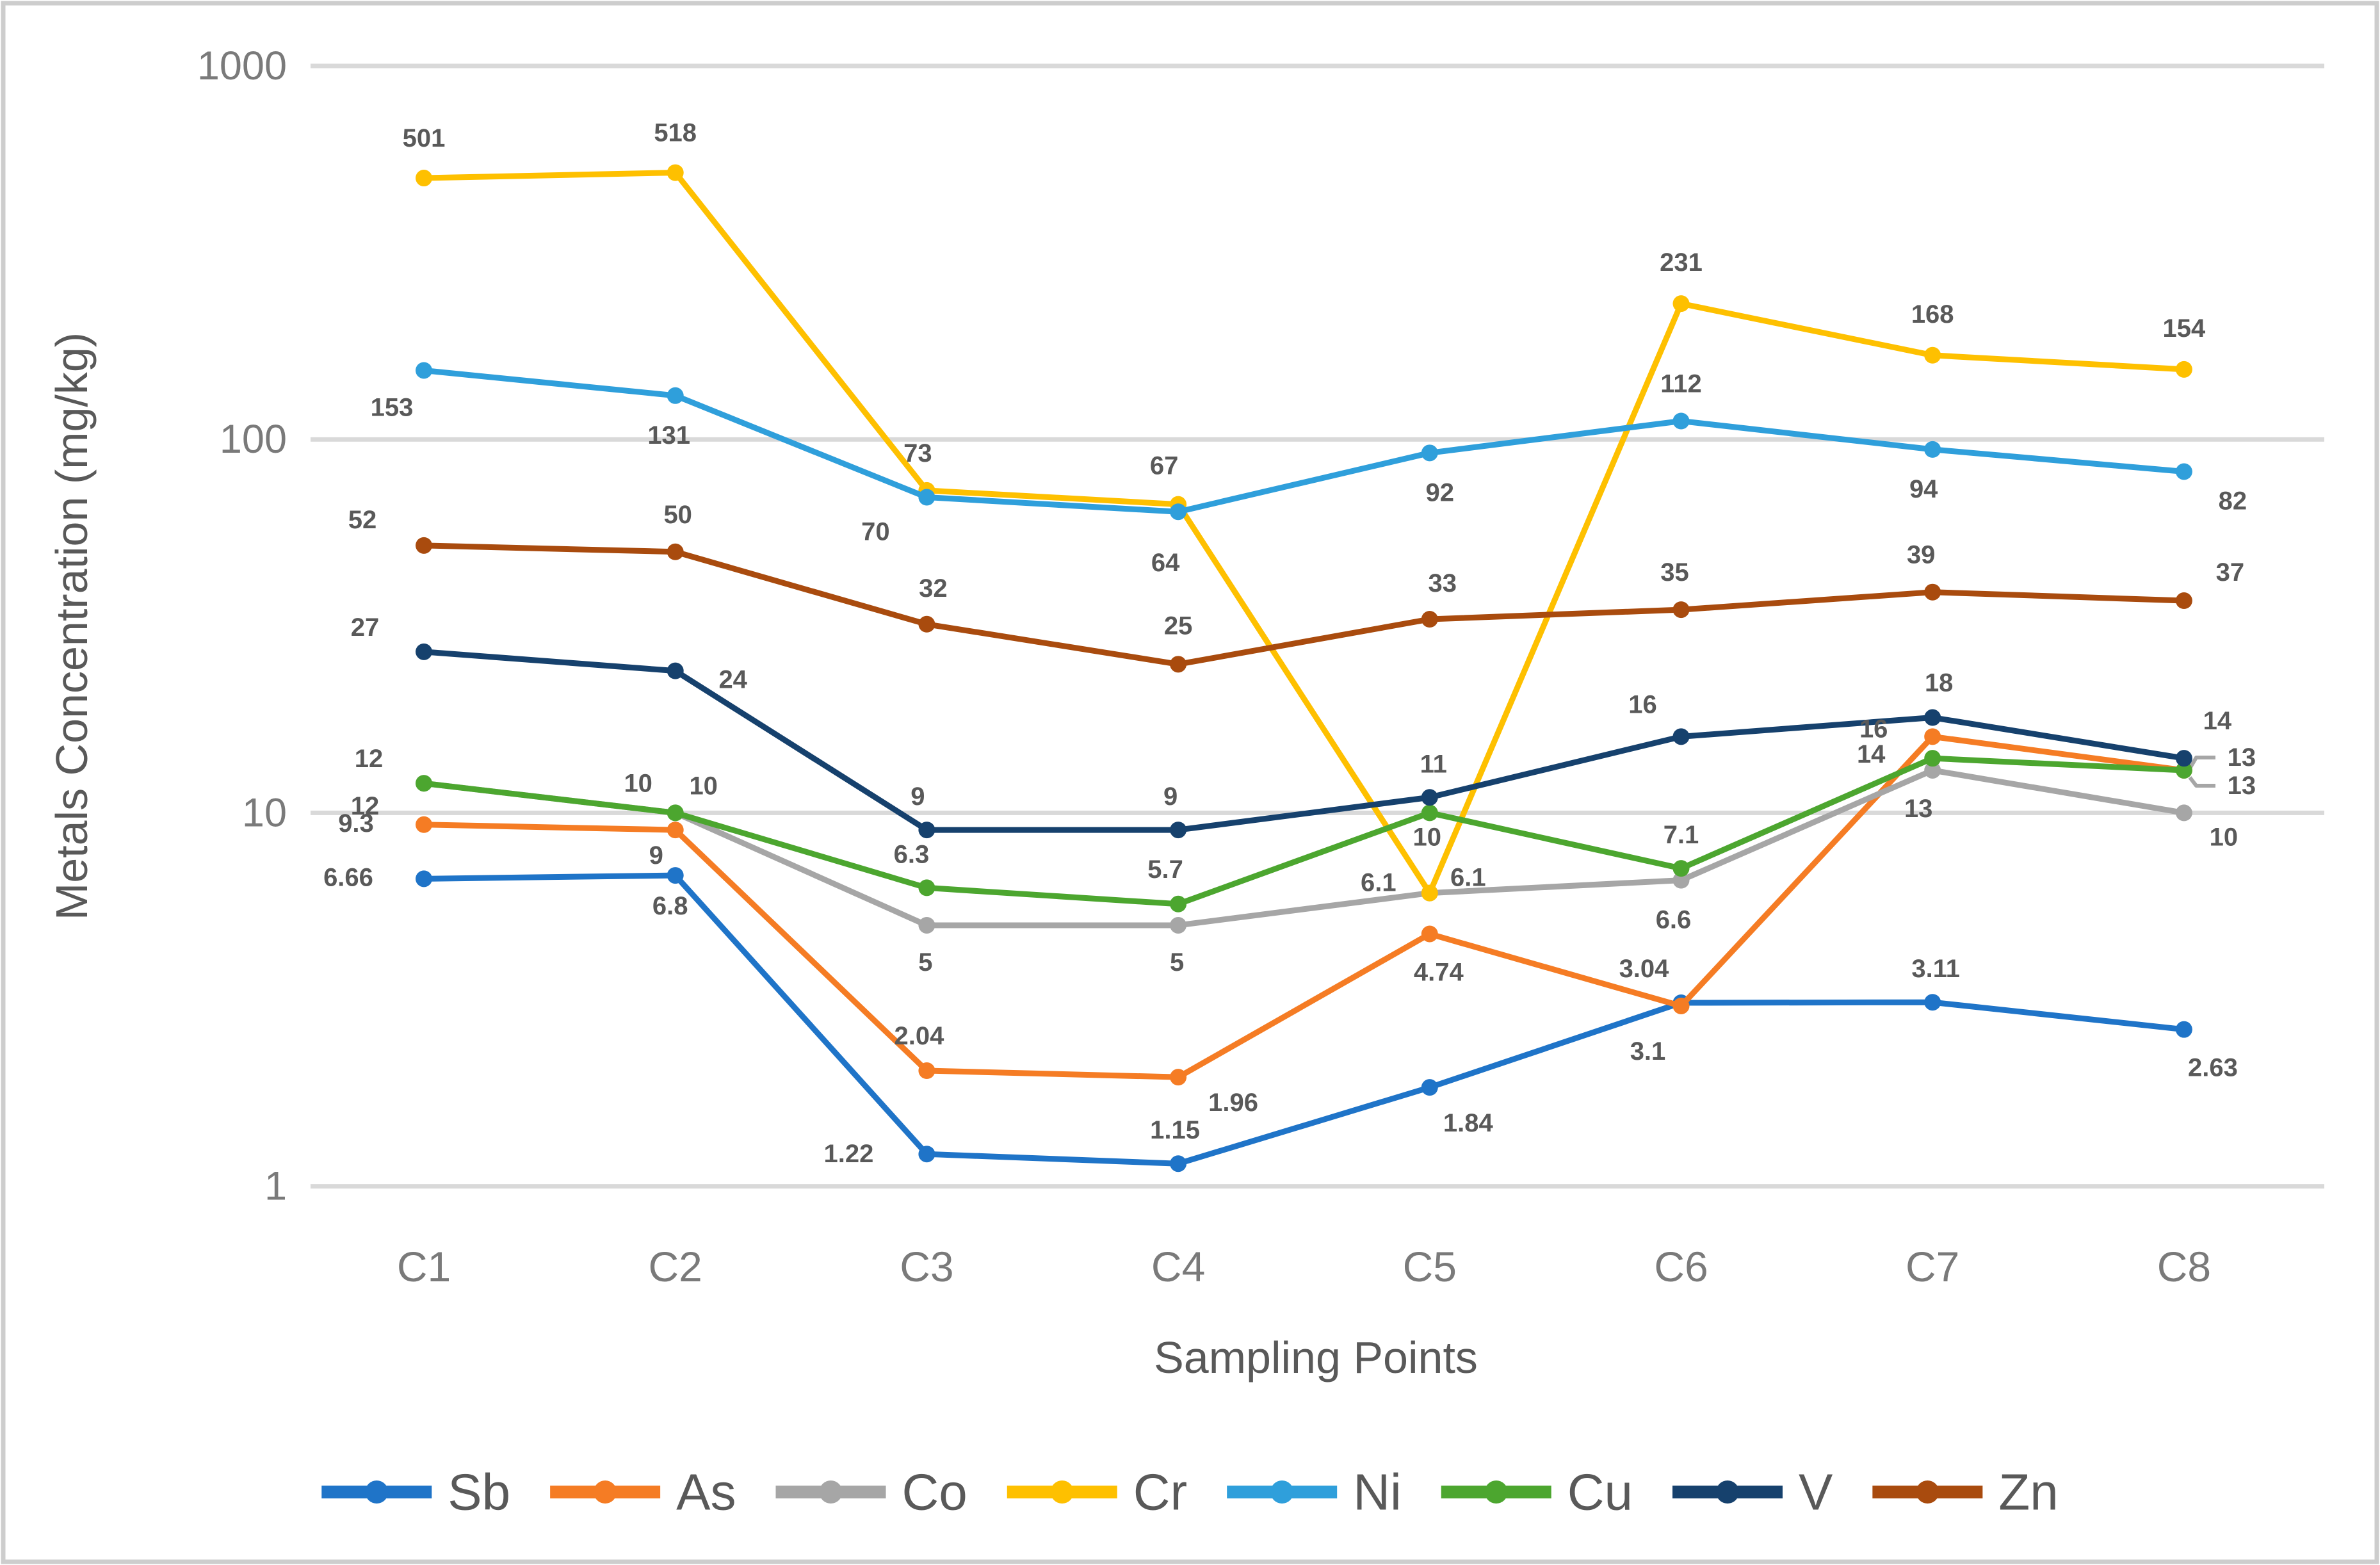 The height and width of the screenshot is (1565, 2380). I want to click on data-label-Co-C7: 13, so click(1919, 809).